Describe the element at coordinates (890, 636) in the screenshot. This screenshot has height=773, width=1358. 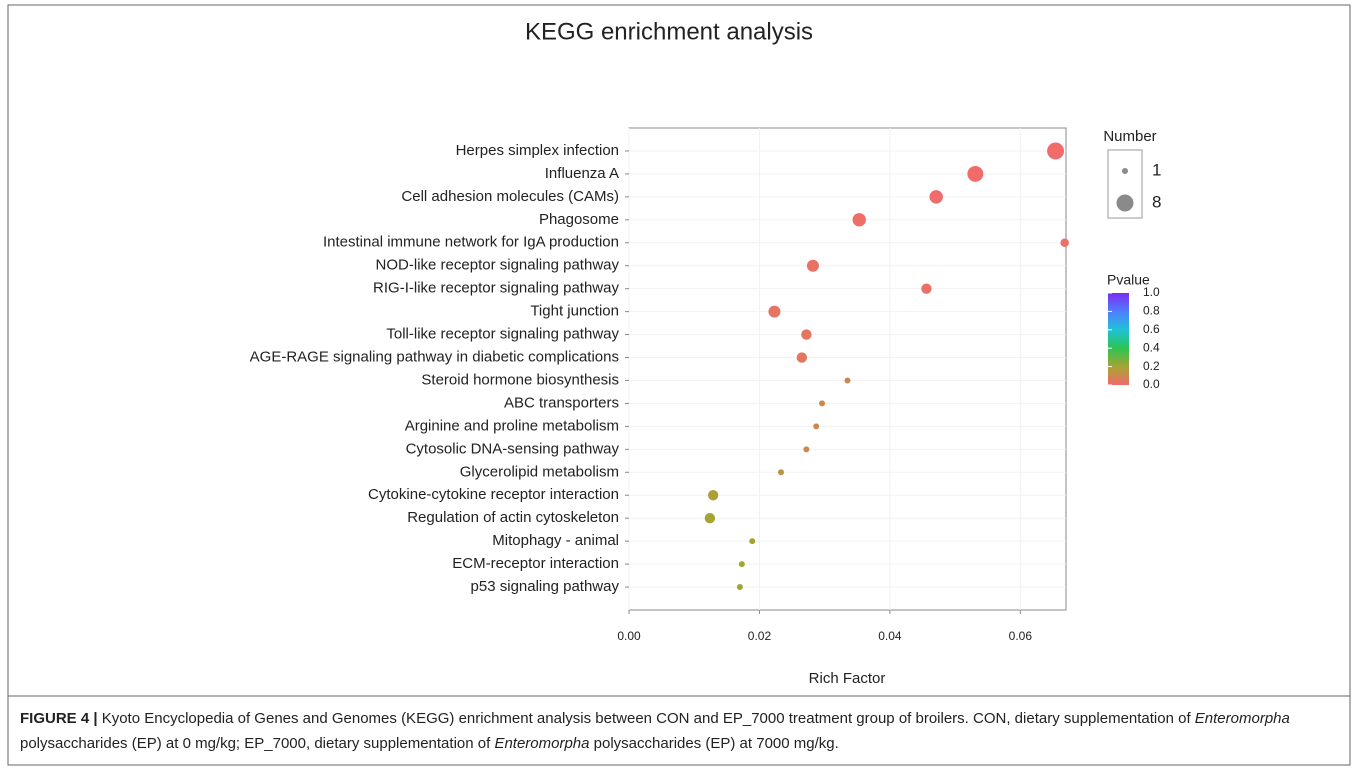
I see `x-tick-label: 0.04` at that location.